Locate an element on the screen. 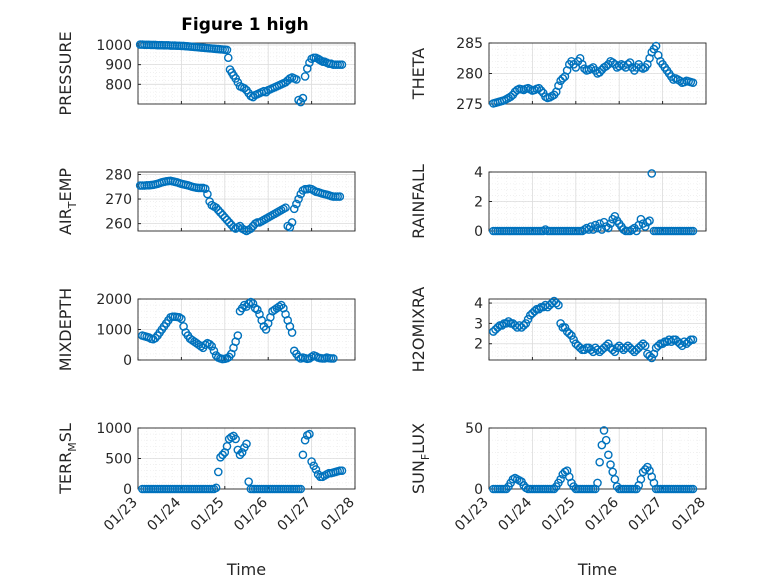 The width and height of the screenshot is (778, 583). y-axis-label: RAINFALL is located at coordinates (418, 201).